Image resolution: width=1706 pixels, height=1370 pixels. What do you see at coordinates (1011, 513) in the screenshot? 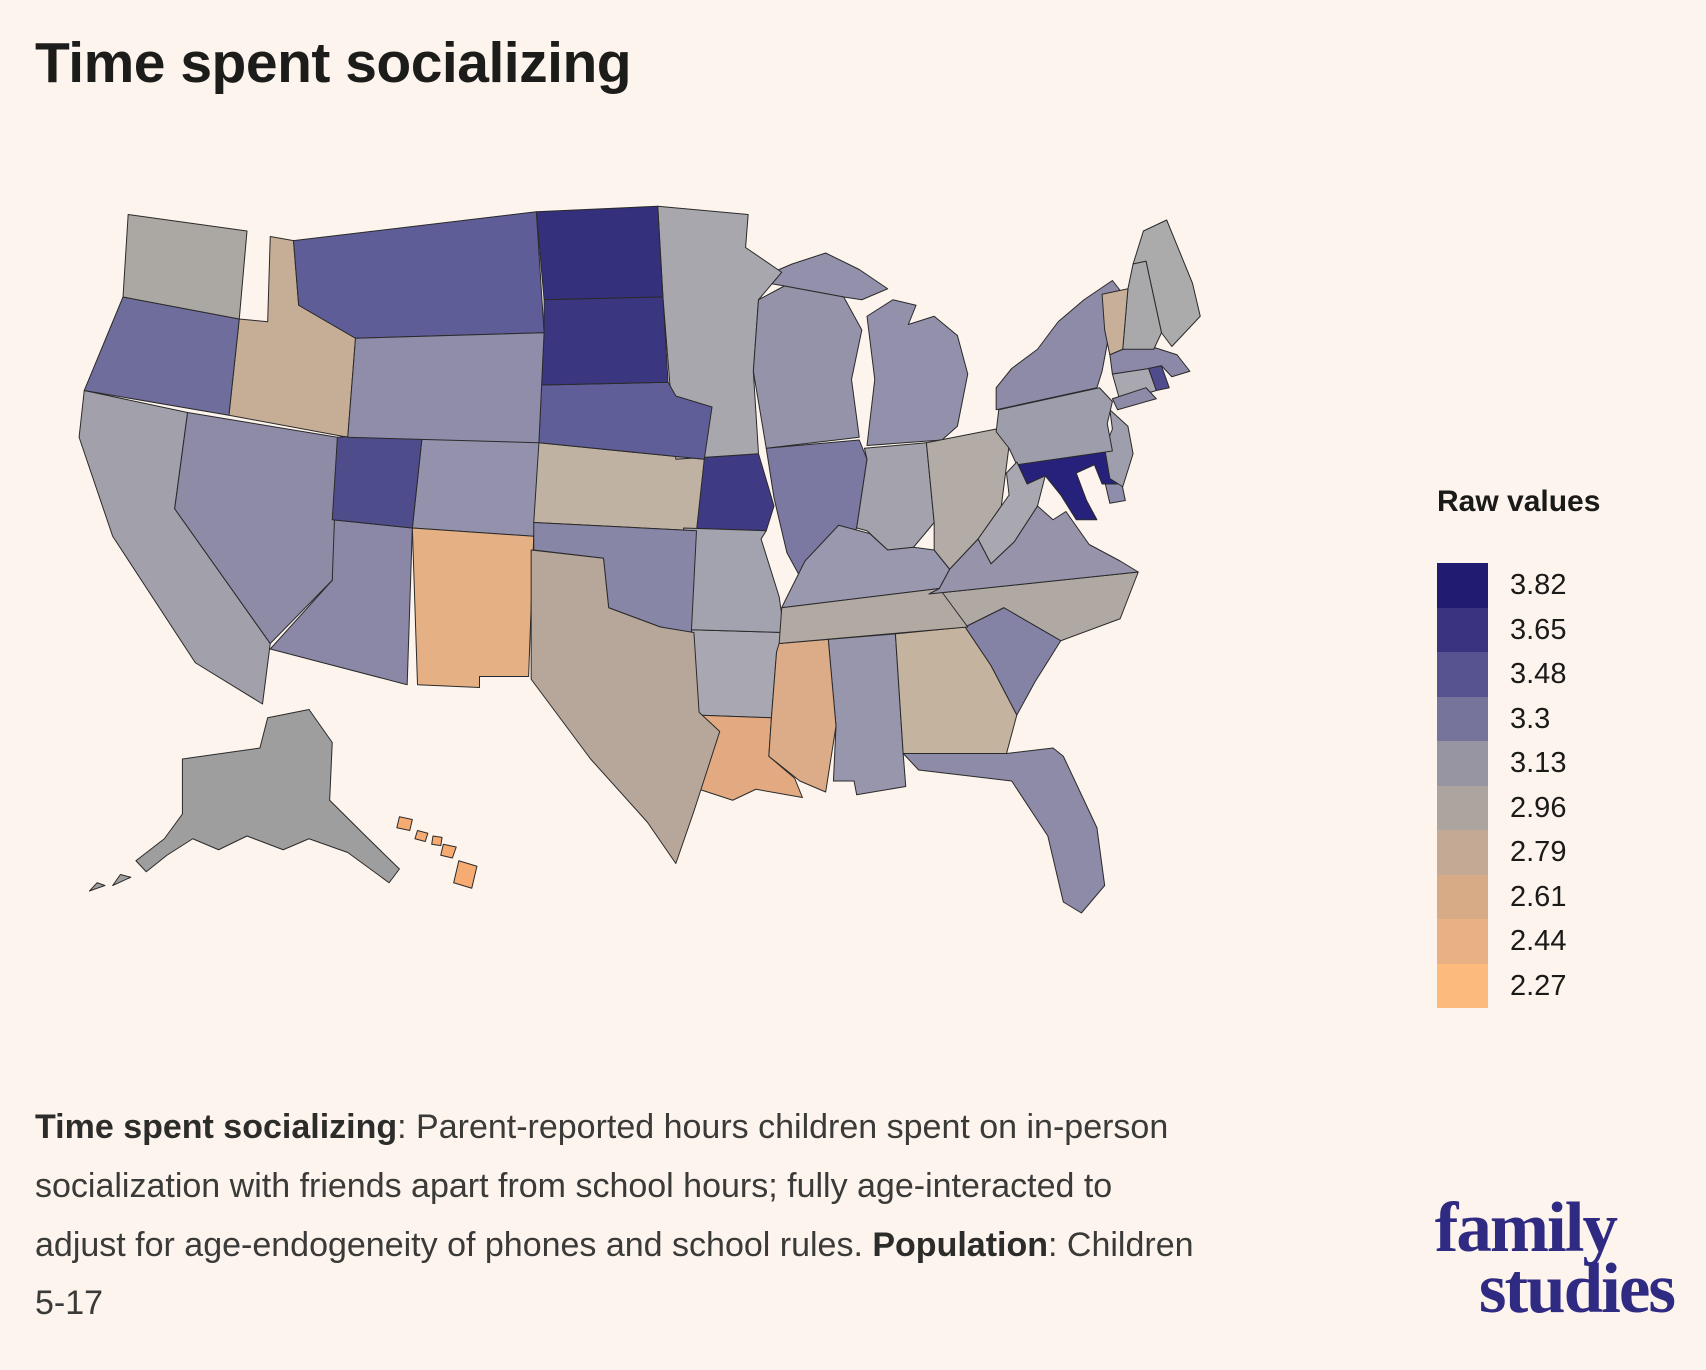
I see `state-wv: West Virginia` at bounding box center [1011, 513].